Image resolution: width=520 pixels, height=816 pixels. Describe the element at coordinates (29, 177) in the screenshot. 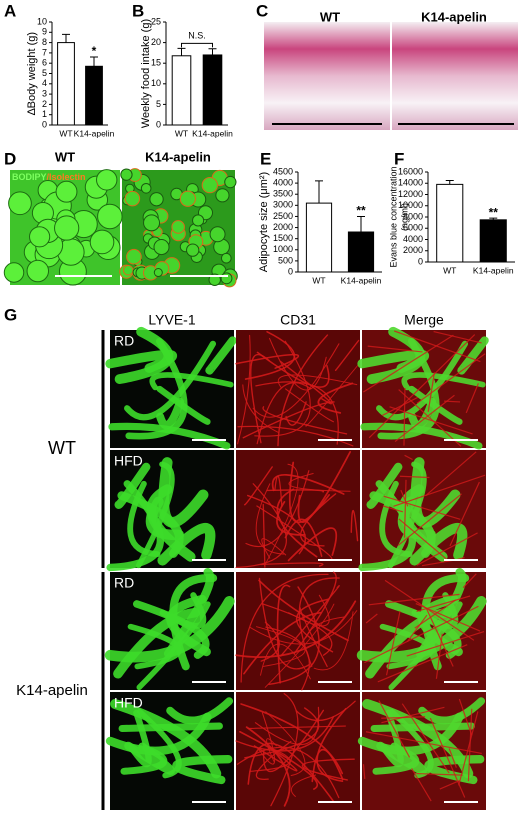

I see `stain-label: BODIPY` at that location.